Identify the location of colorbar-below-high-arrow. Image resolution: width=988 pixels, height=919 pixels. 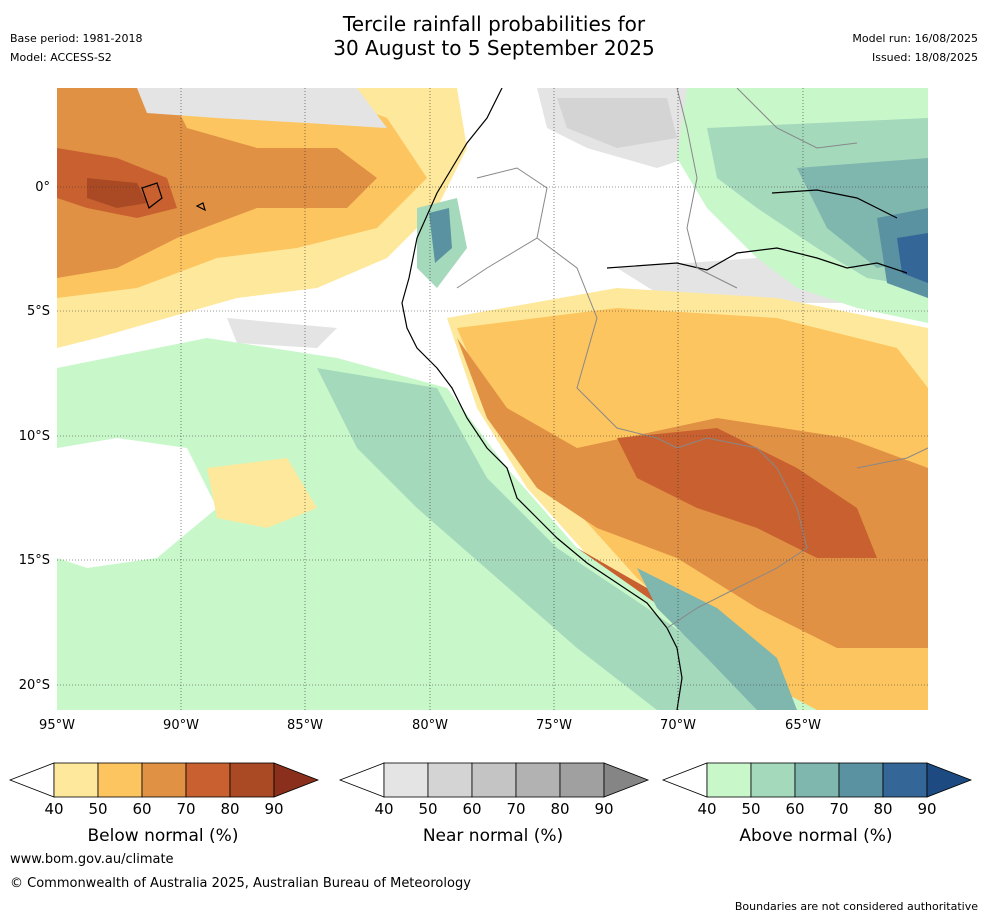
(296, 780).